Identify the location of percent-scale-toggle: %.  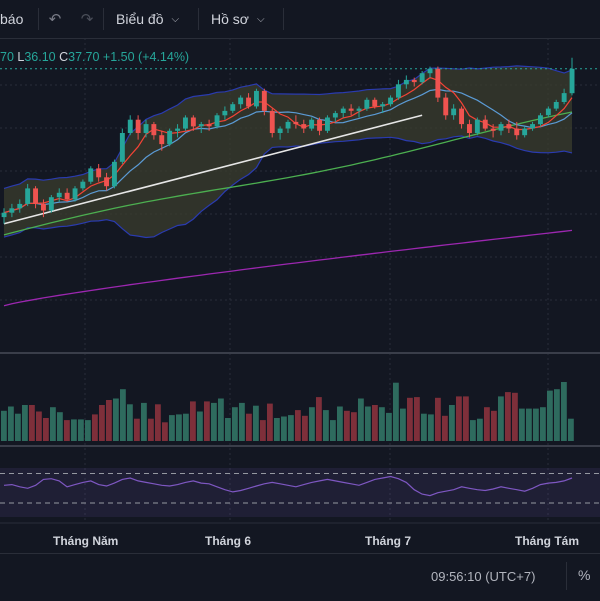
(584, 575).